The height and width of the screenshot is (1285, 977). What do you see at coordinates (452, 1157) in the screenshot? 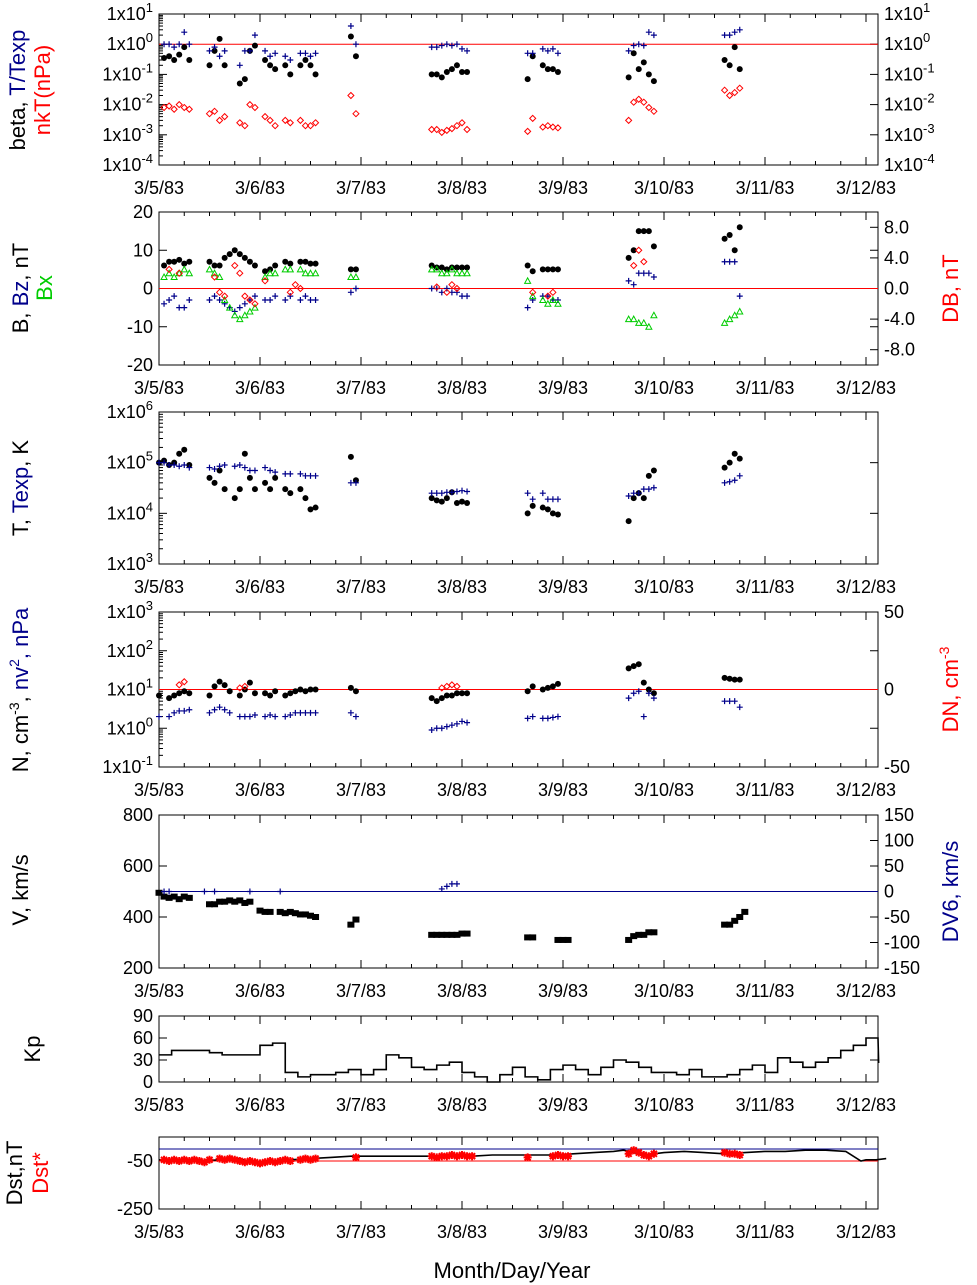
I see `series-Dst*` at bounding box center [452, 1157].